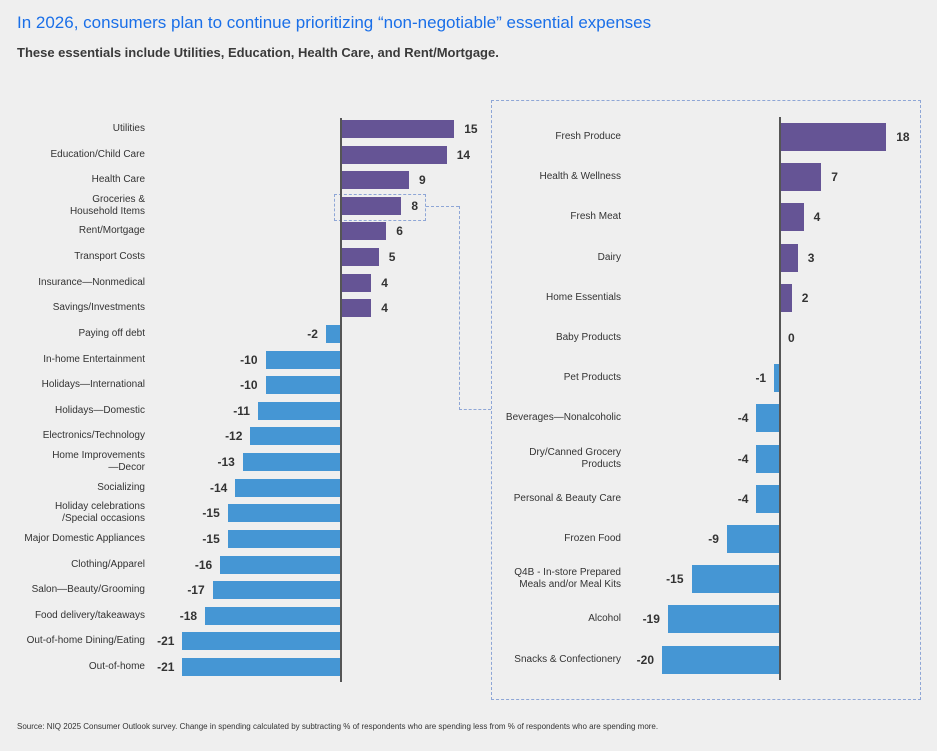 Image resolution: width=937 pixels, height=751 pixels. What do you see at coordinates (791, 338) in the screenshot?
I see `data-label: 0` at bounding box center [791, 338].